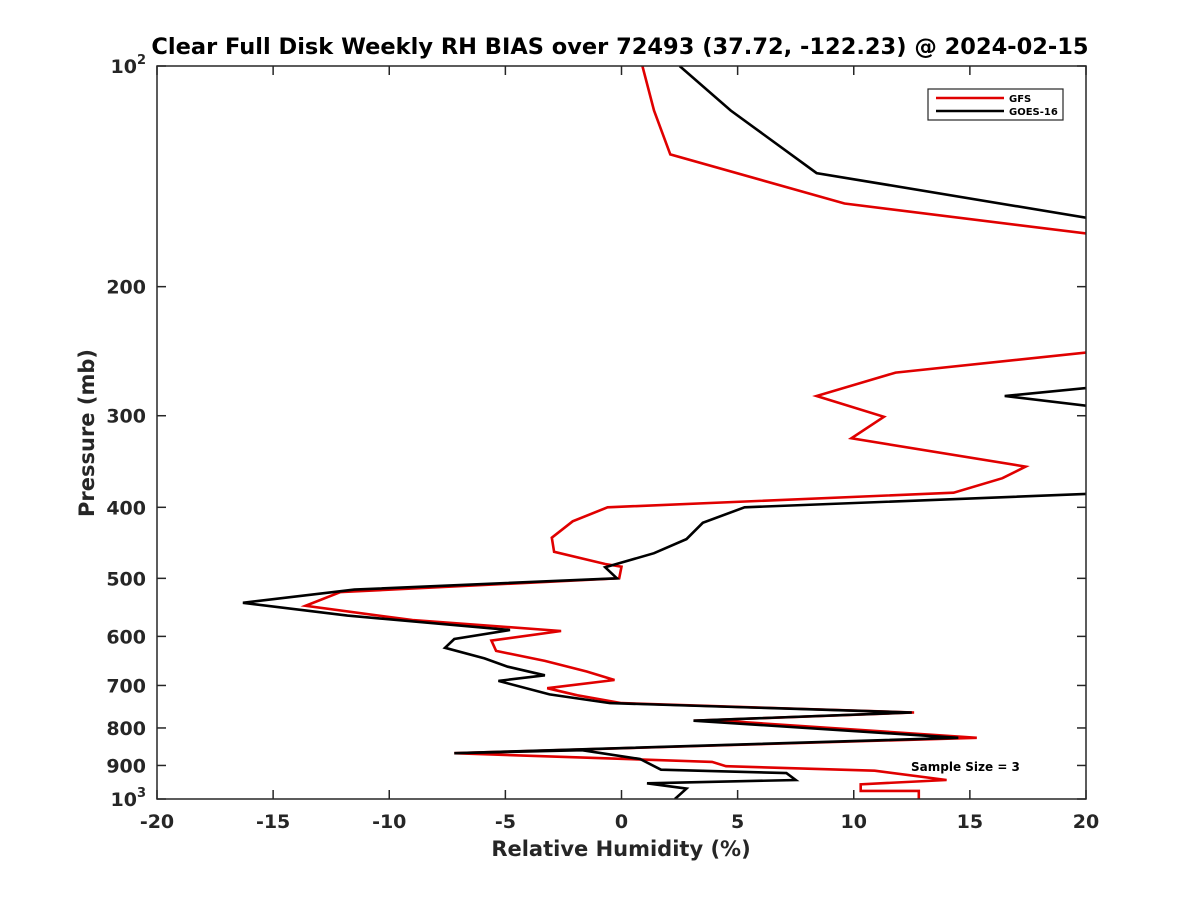 This screenshot has height=900, width=1200. Describe the element at coordinates (965, 767) in the screenshot. I see `sample-size-annotation: Sample Size = 3` at that location.